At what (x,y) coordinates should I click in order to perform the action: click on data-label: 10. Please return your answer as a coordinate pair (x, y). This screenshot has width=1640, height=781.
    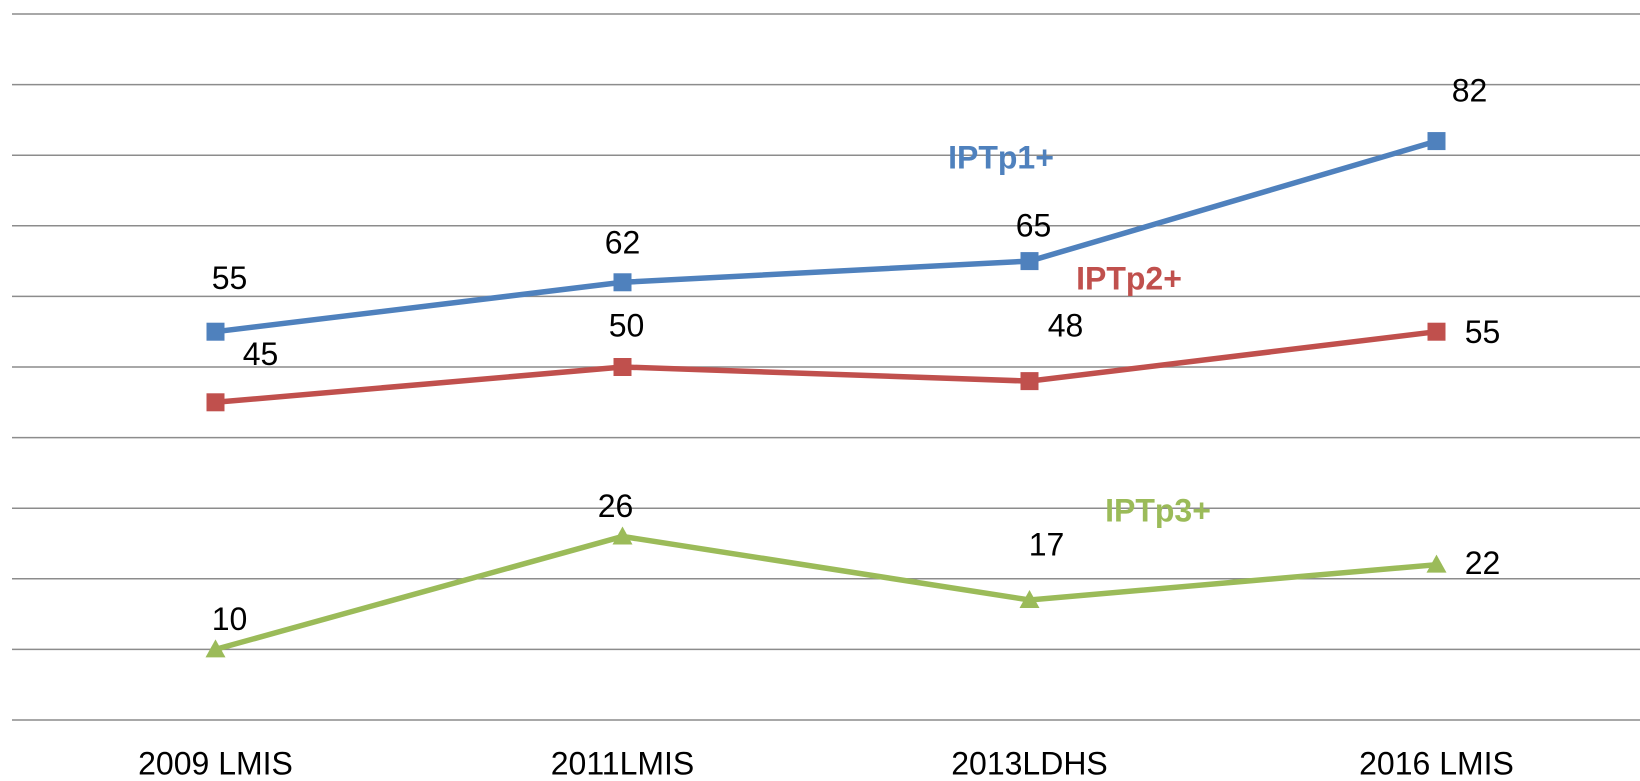
    Looking at the image, I should click on (230, 619).